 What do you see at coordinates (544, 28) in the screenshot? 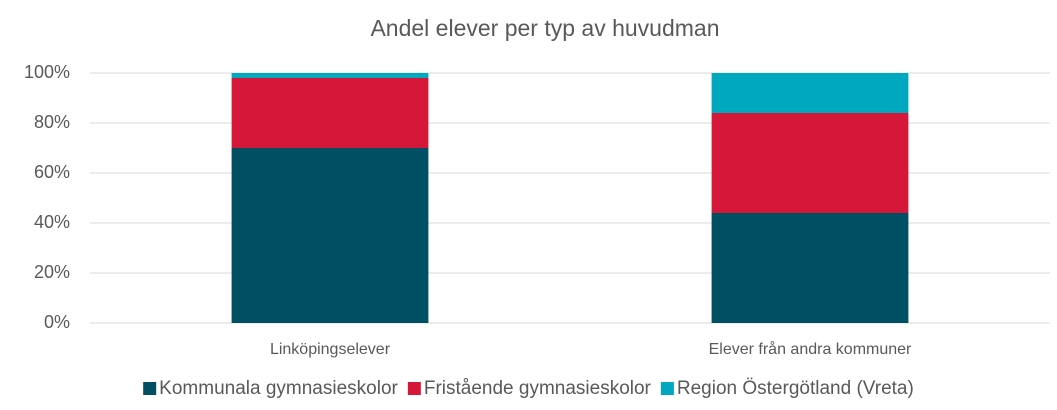
I see `chart-title: Andel elever per typ av huvudman` at bounding box center [544, 28].